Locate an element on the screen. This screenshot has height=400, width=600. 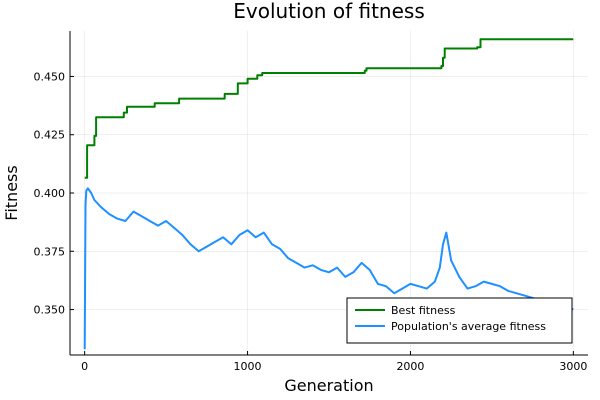
legend: Best fitness Population's average fitness is located at coordinates (459, 320).